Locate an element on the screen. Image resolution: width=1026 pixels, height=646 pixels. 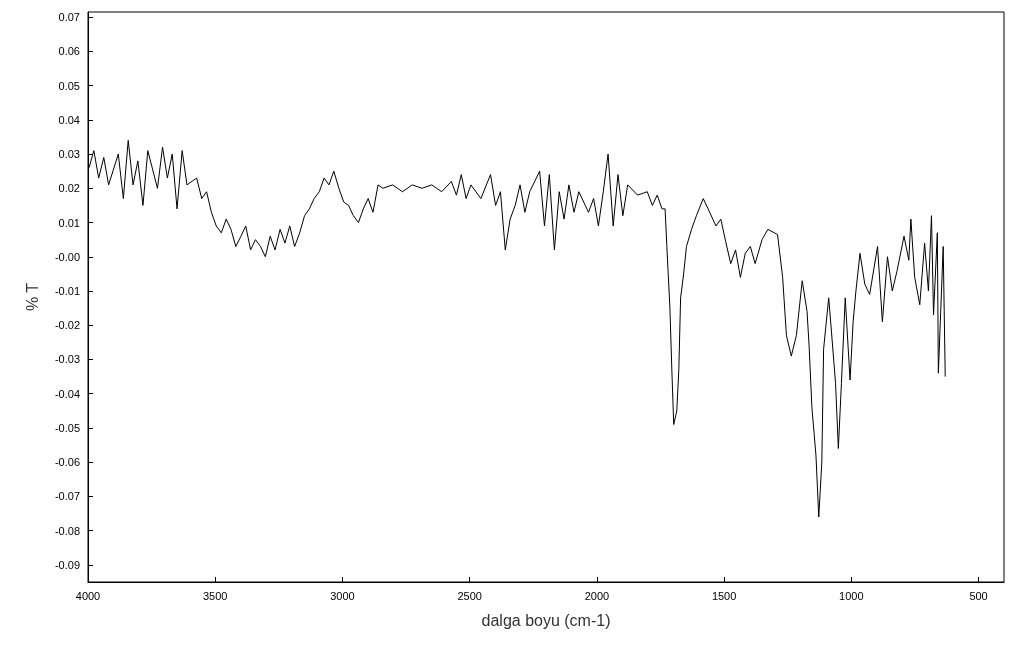
y-tick-label: -0.08 is located at coordinates (67, 530).